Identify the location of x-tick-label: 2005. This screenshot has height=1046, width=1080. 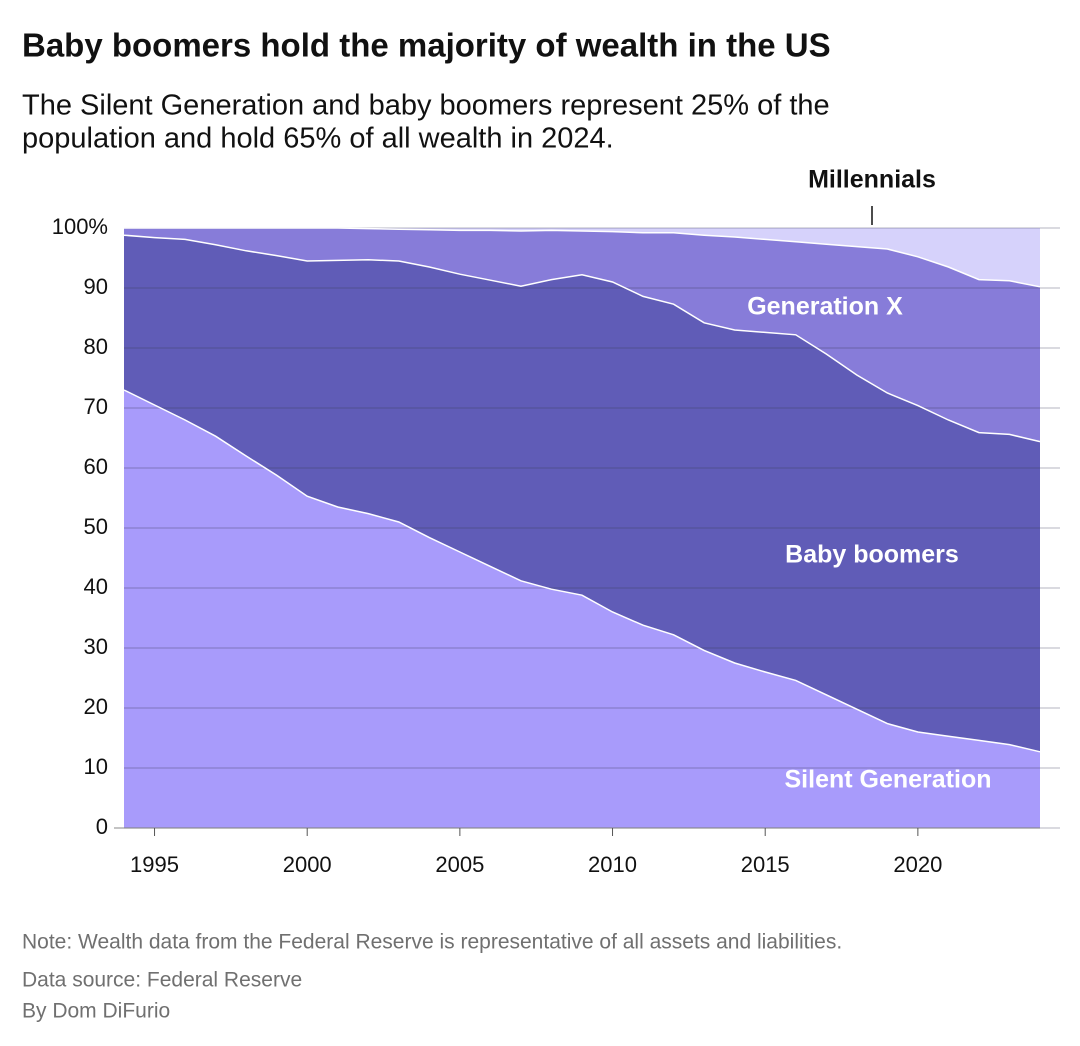
(459, 864).